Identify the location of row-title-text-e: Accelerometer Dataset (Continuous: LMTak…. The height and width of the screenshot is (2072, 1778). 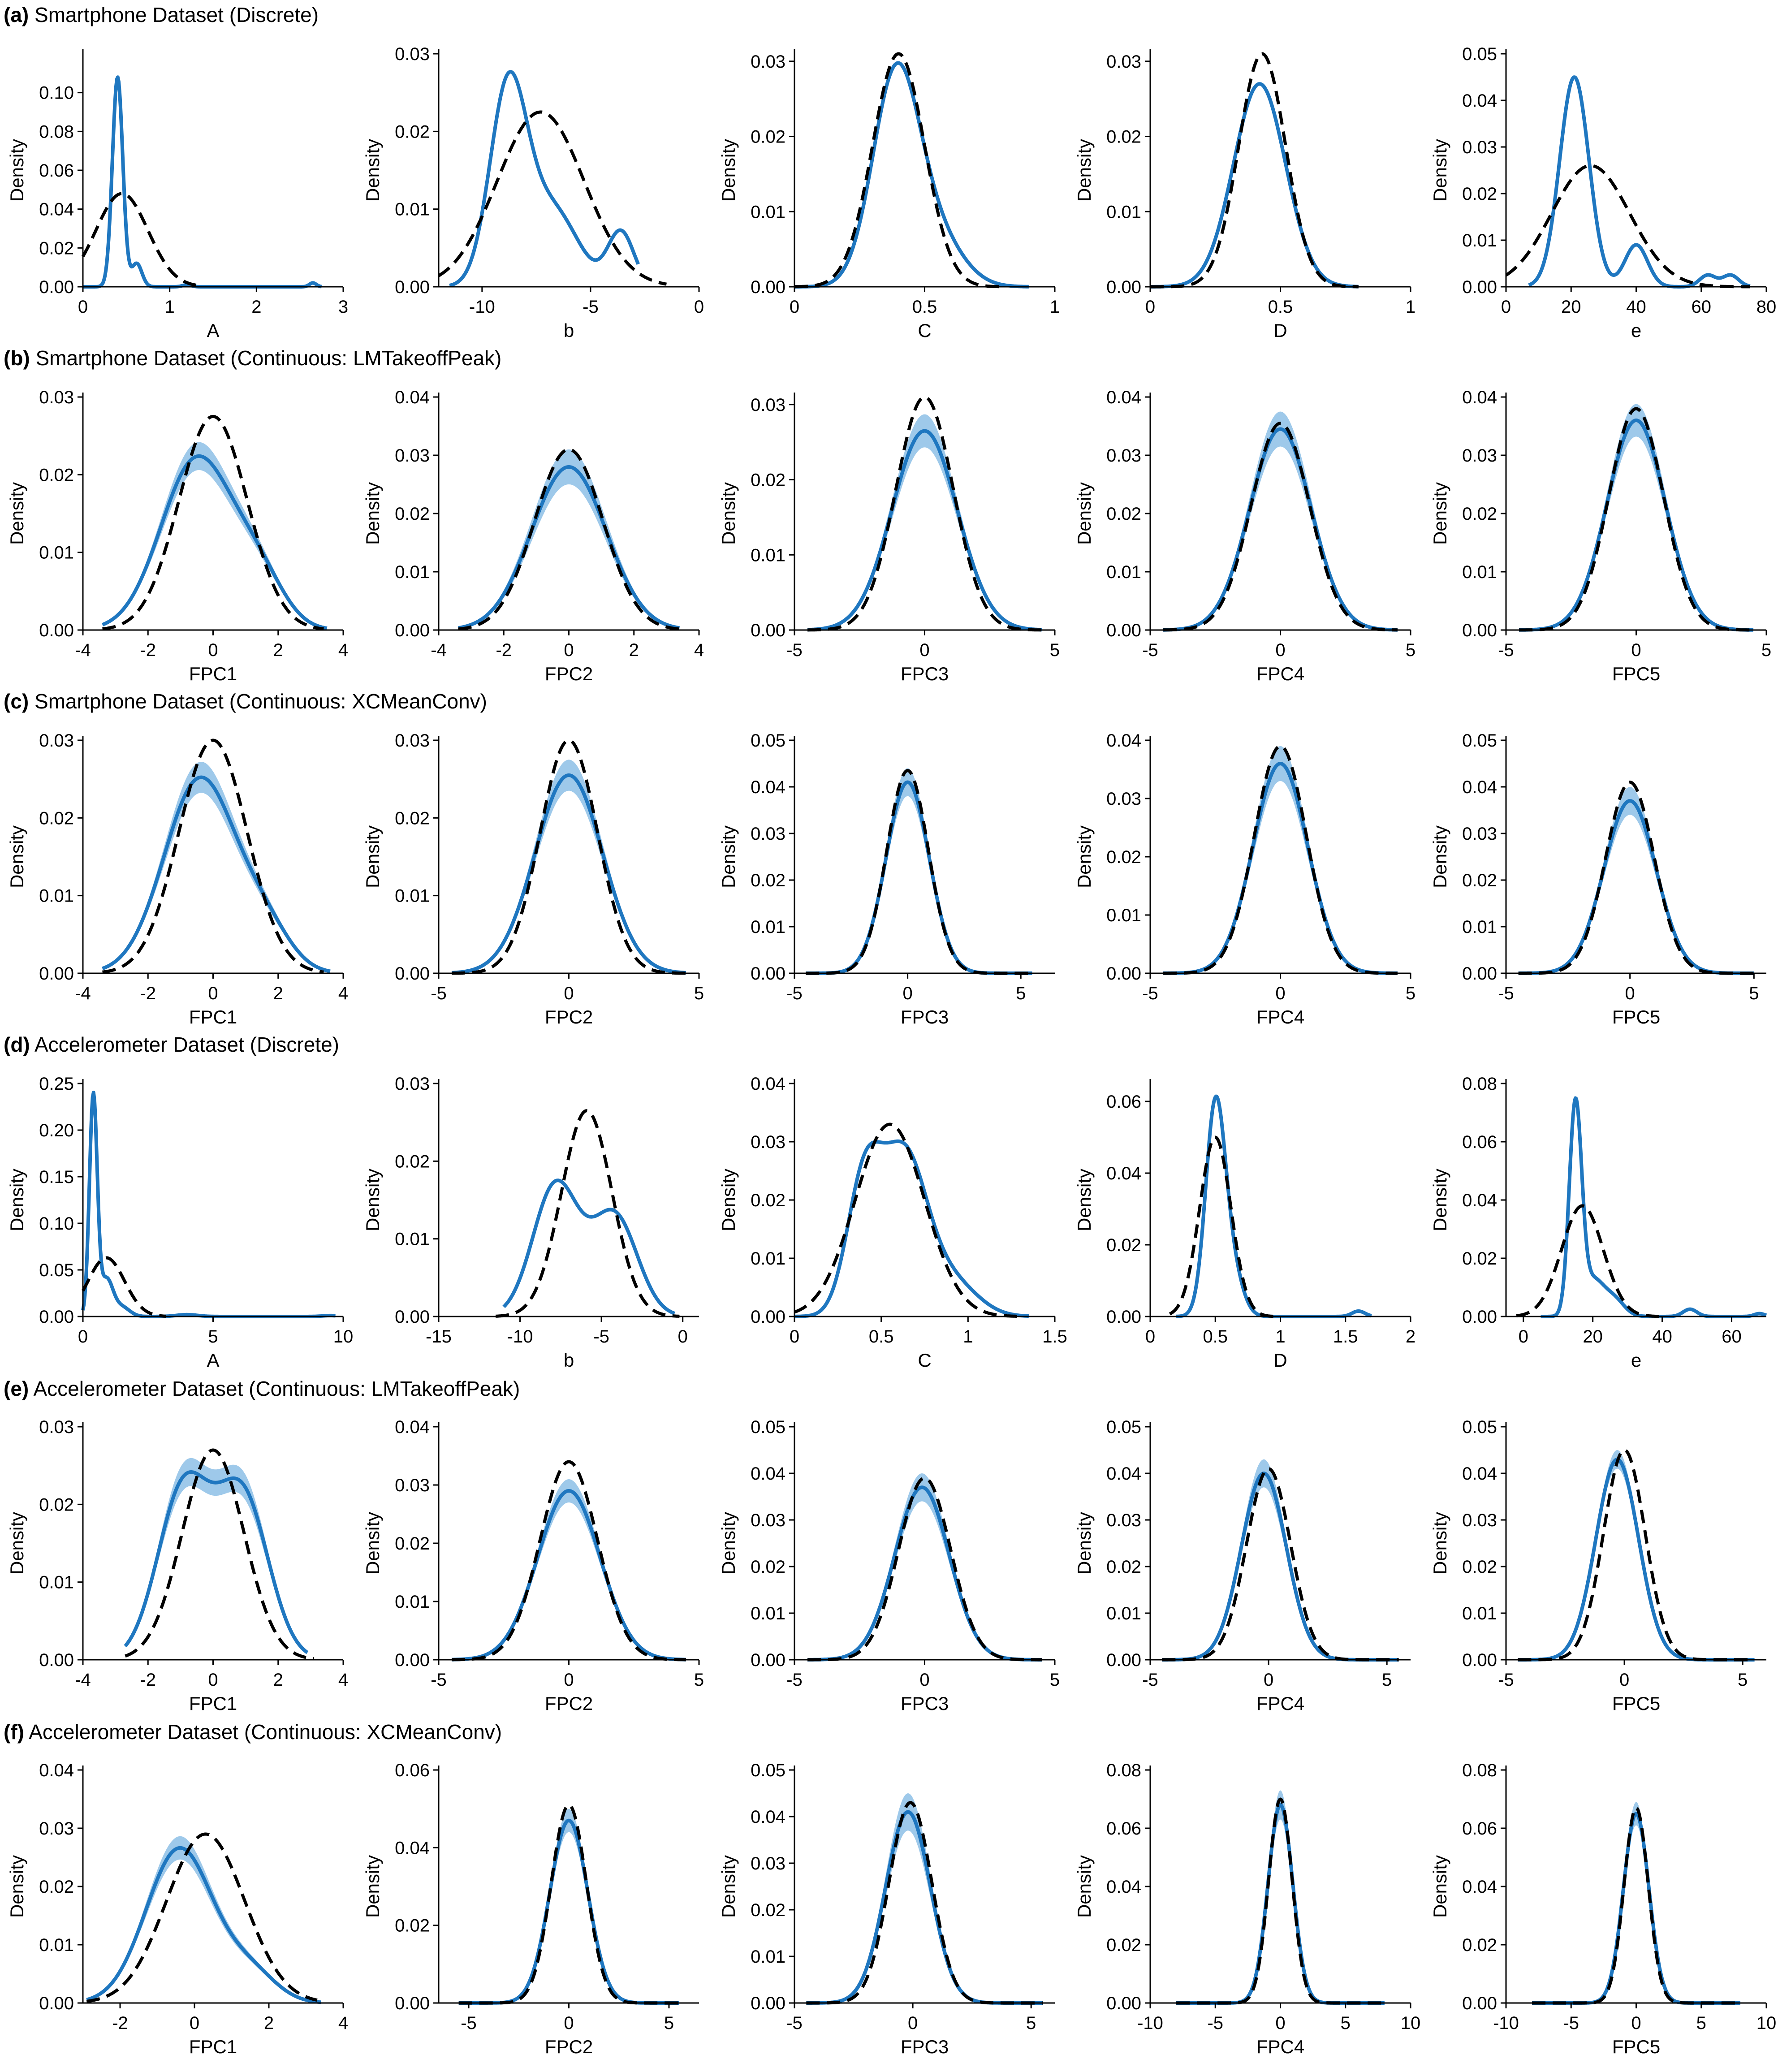
(277, 1388).